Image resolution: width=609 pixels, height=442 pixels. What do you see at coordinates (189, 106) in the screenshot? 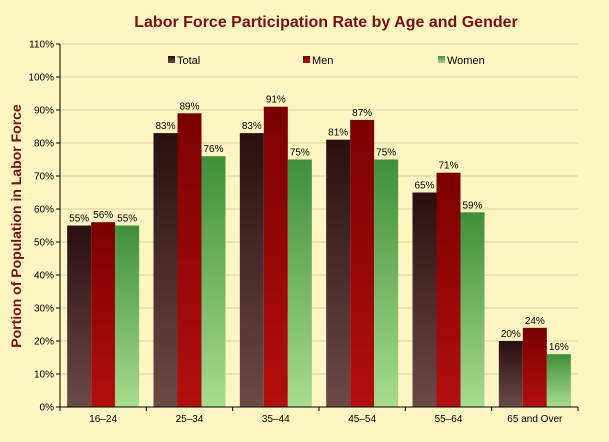
I see `data-label: 89%` at bounding box center [189, 106].